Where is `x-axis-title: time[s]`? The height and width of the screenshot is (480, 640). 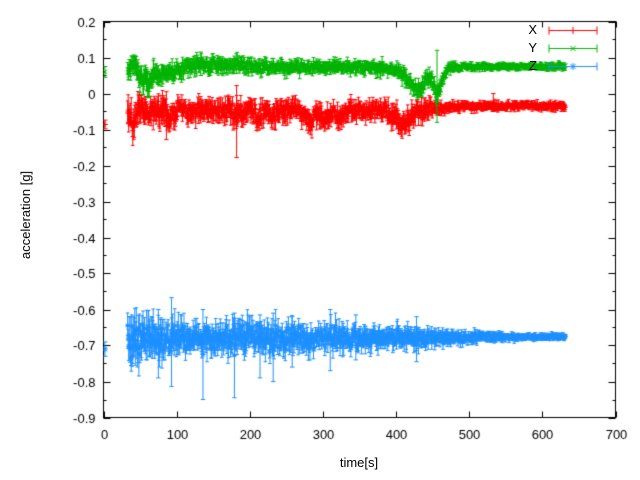
x-axis-title: time[s] is located at coordinates (359, 462).